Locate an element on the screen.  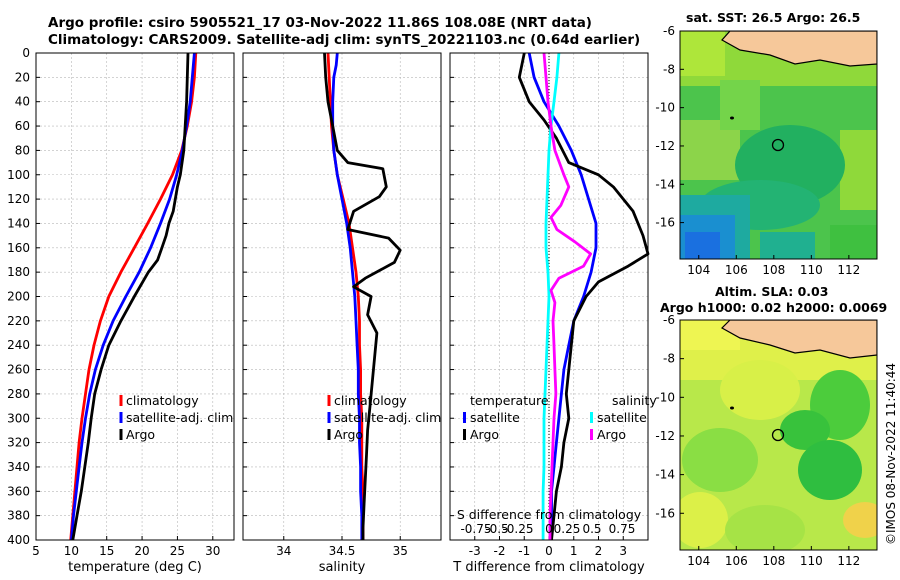
map-x-tick-label: 112 is located at coordinates (848, 270).